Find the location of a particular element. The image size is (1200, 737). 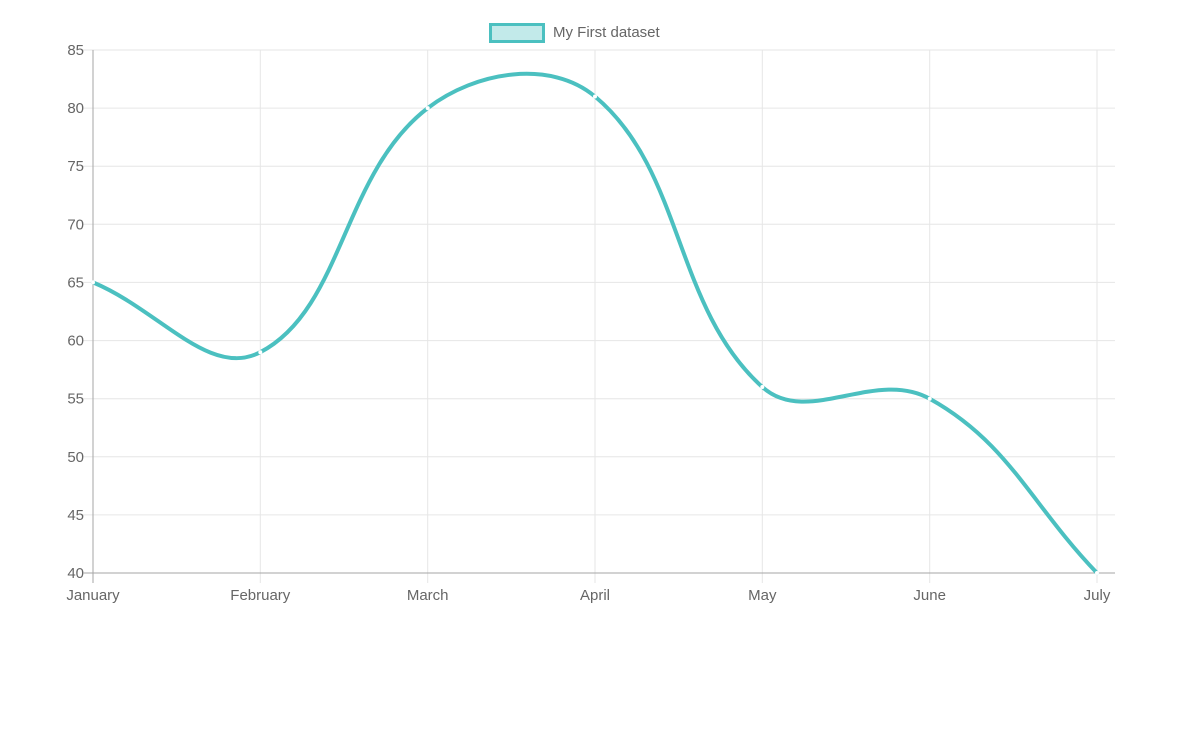

x-tick-label: January is located at coordinates (93, 595).